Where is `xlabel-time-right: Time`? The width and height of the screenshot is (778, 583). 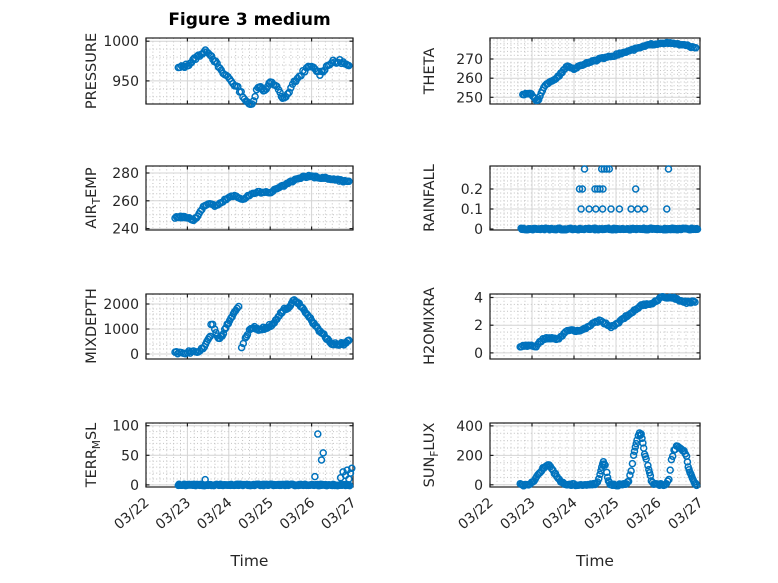 xlabel-time-right: Time is located at coordinates (595, 561).